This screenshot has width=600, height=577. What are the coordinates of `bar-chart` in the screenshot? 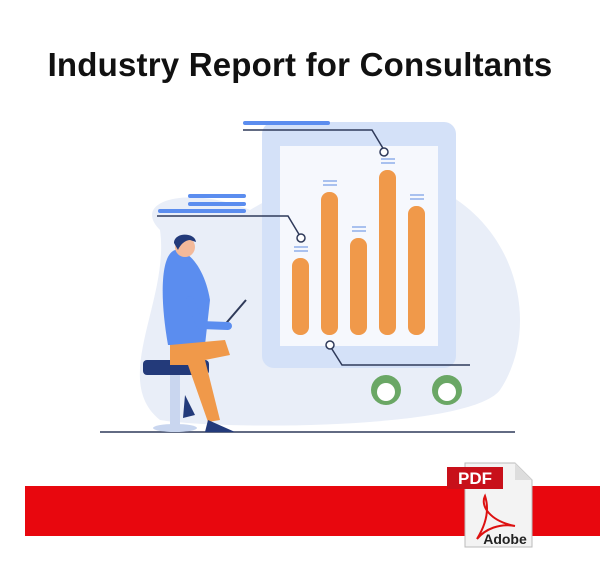 It's located at (358, 252).